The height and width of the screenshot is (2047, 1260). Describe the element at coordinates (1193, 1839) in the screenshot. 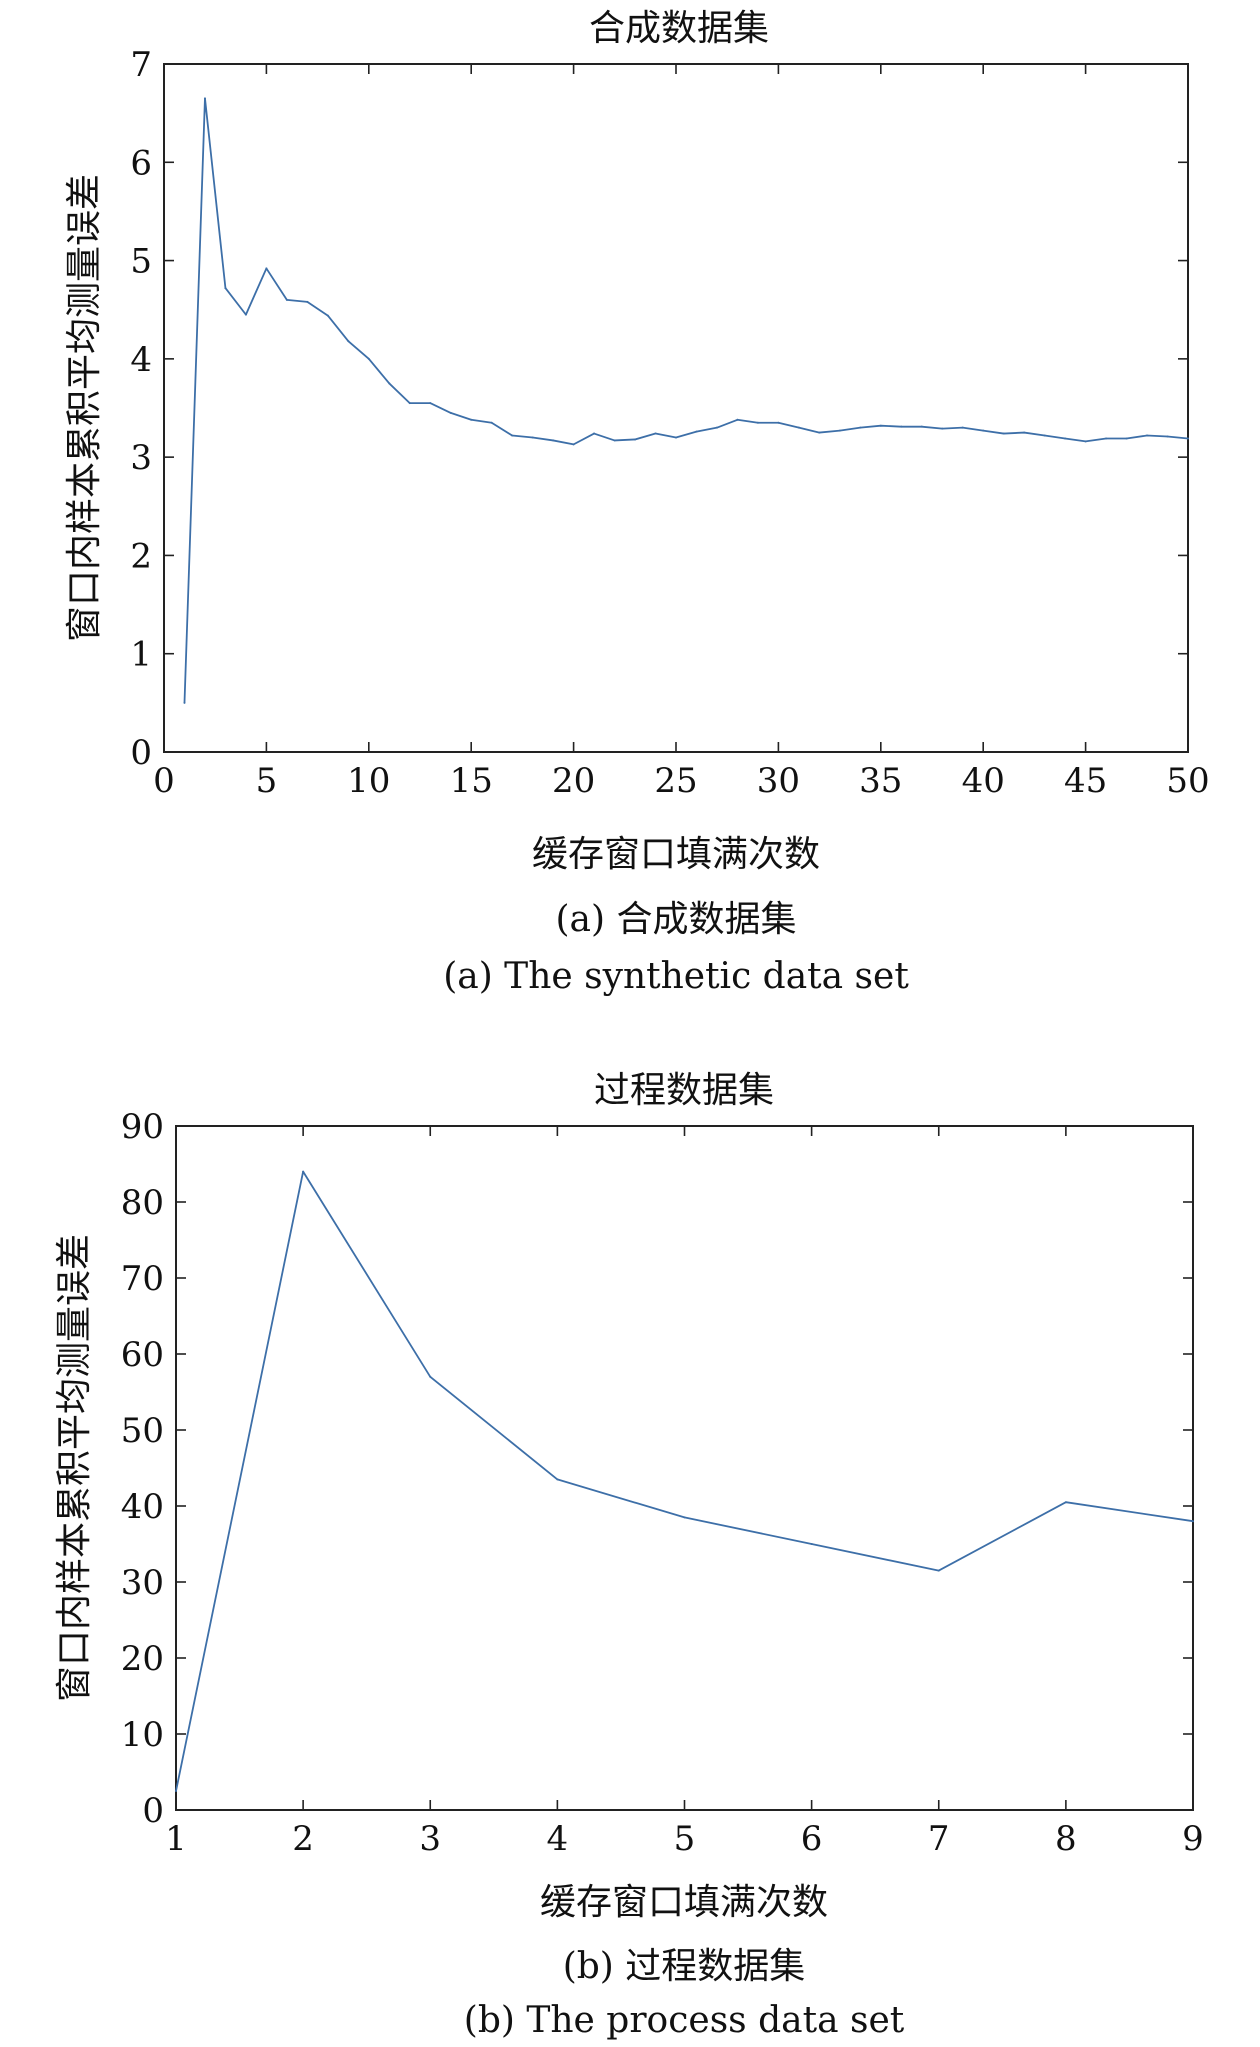

I see `x-tick-label: 9` at that location.